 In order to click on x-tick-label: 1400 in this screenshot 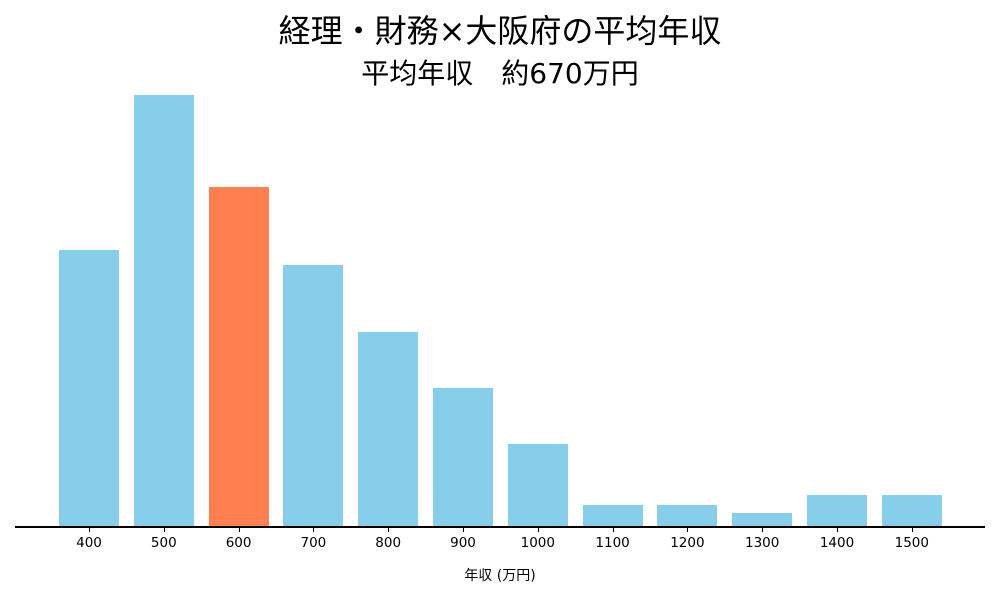, I will do `click(837, 543)`.